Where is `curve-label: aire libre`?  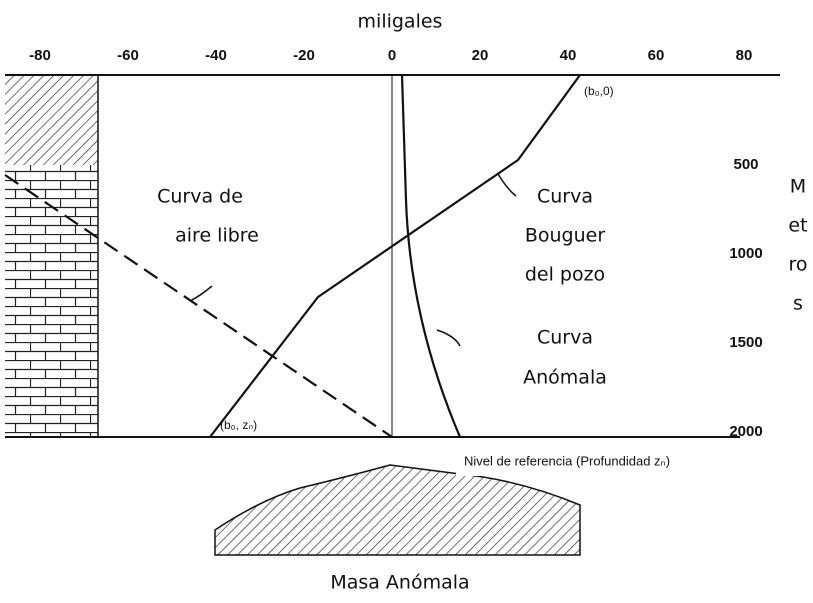 curve-label: aire libre is located at coordinates (217, 236).